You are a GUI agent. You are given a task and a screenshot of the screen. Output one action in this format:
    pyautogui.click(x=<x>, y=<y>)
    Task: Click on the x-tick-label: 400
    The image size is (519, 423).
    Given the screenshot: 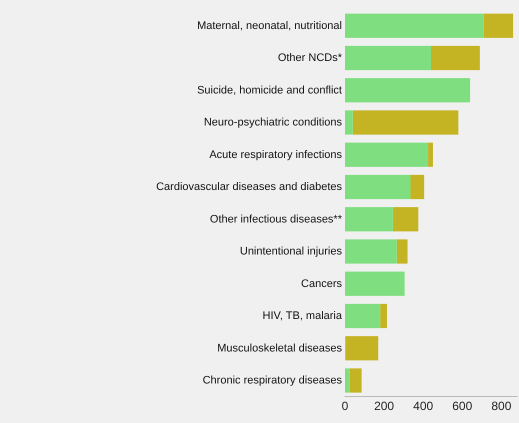 What is the action you would take?
    pyautogui.click(x=423, y=406)
    